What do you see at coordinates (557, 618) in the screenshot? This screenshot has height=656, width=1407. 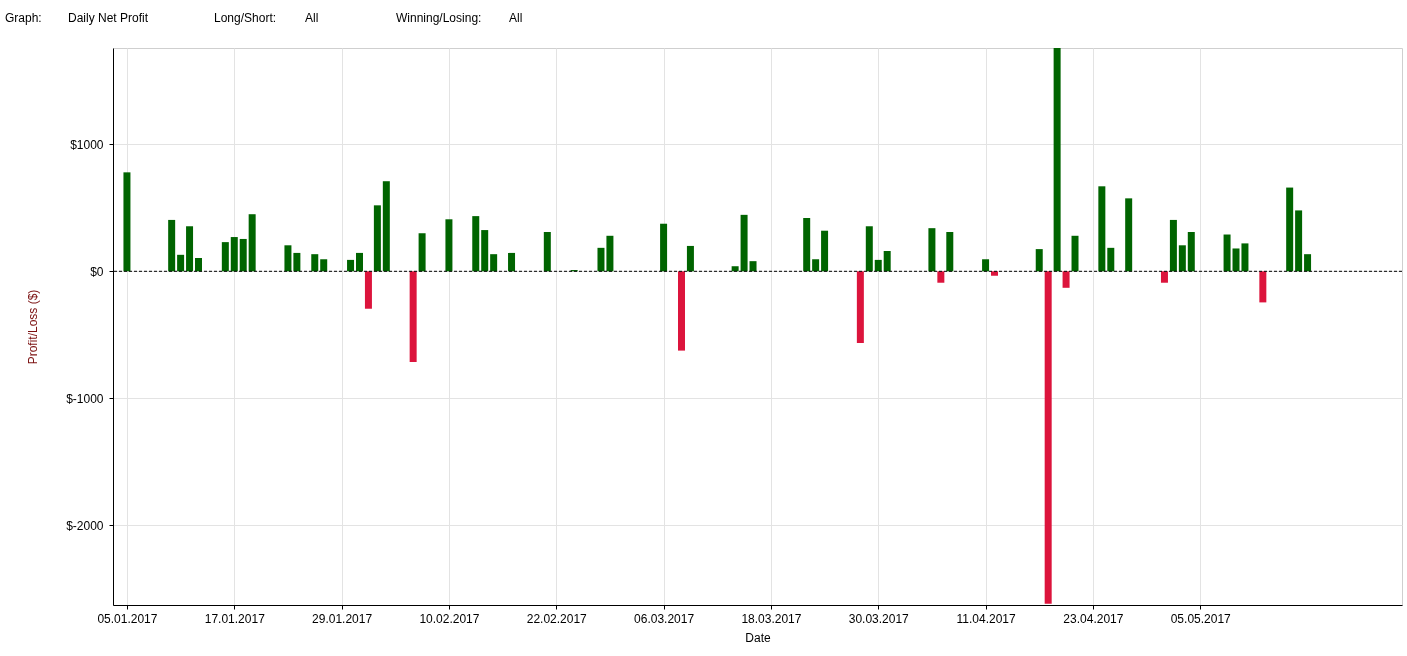 I see `x-tick-label: 22.02.2017` at bounding box center [557, 618].